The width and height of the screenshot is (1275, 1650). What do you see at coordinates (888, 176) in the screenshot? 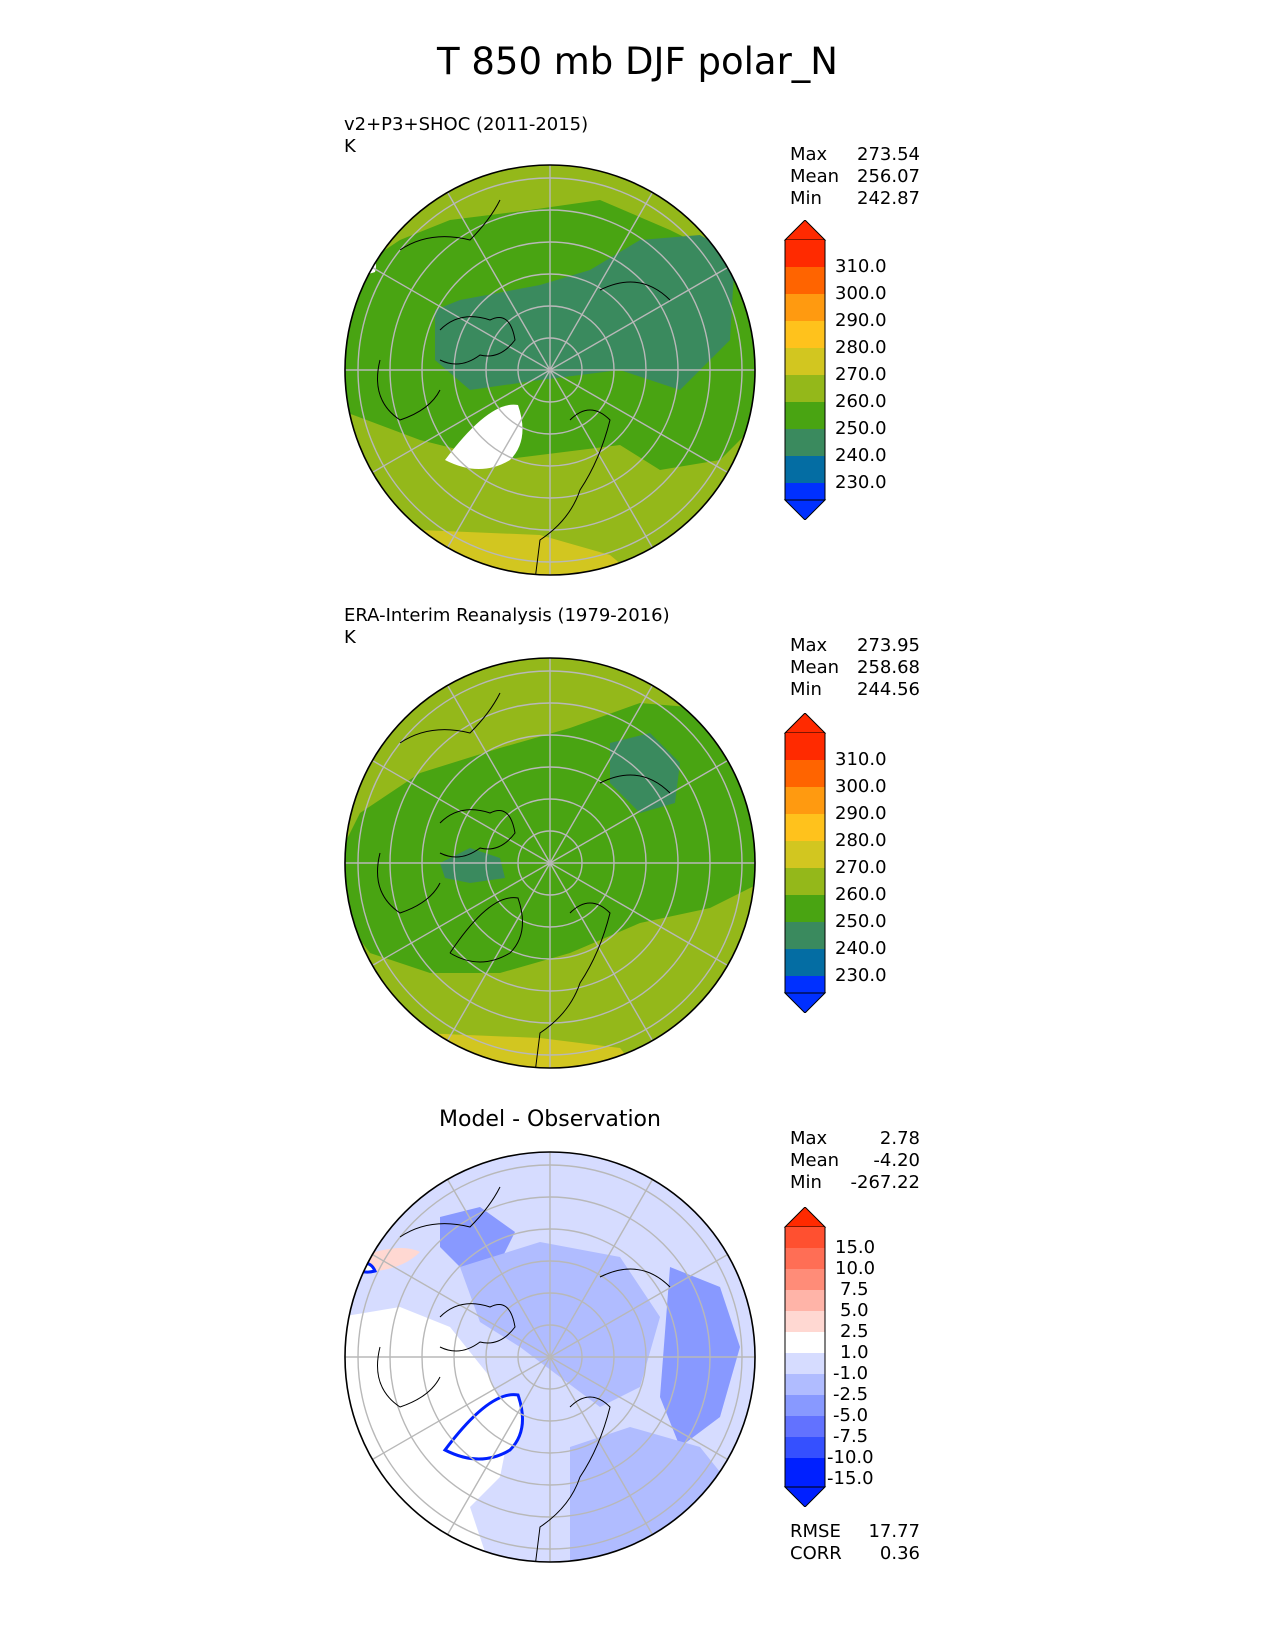
I see `stat-value: 256.07` at bounding box center [888, 176].